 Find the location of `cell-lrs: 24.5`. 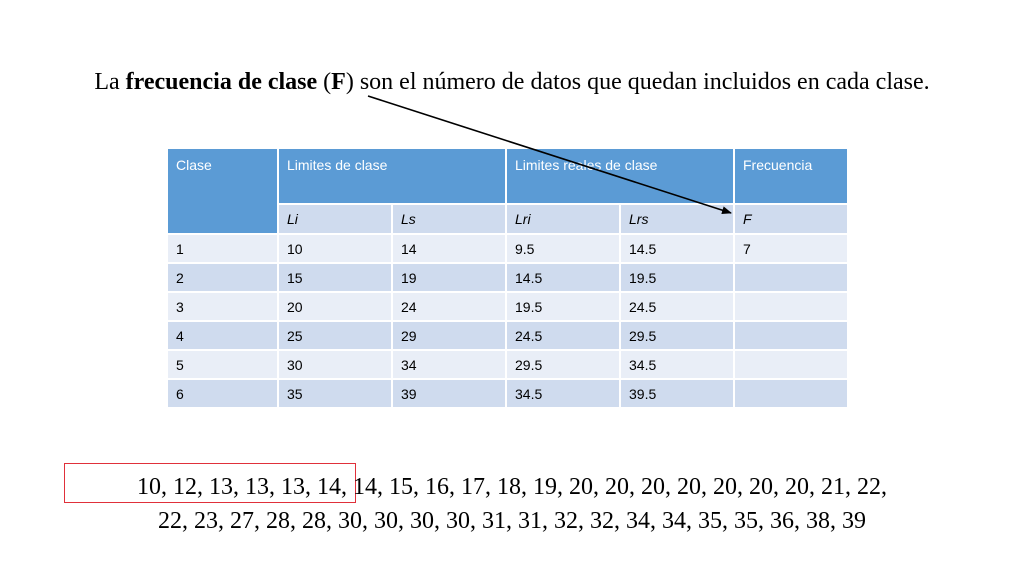

cell-lrs: 24.5 is located at coordinates (677, 306).